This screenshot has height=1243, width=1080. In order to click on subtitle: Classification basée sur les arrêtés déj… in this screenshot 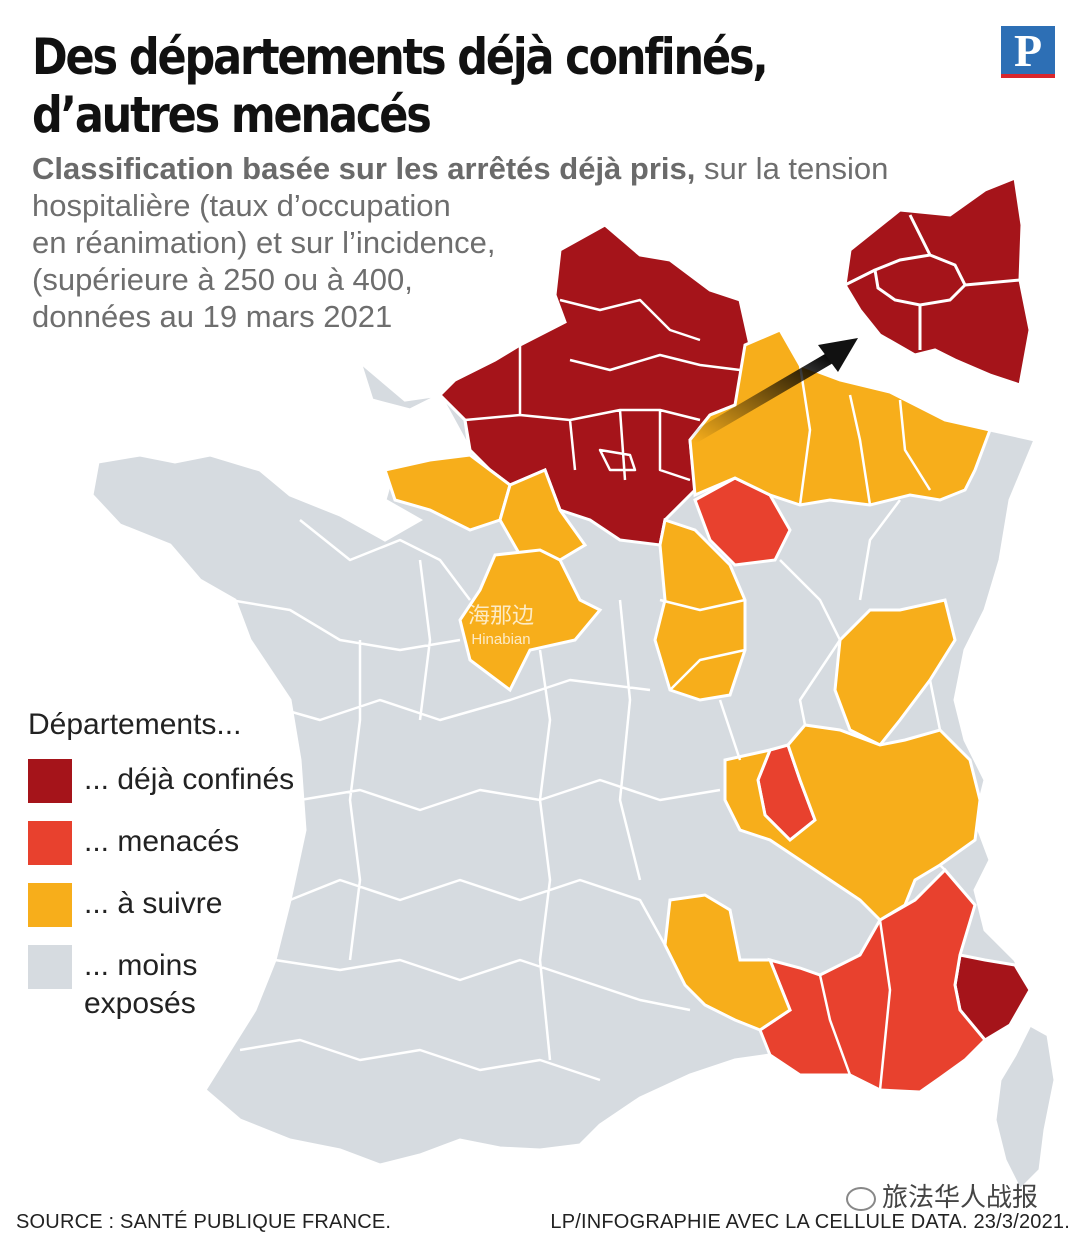, I will do `click(482, 242)`.